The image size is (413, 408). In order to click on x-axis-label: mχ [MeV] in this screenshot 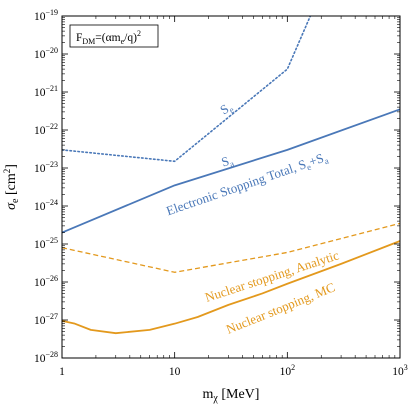, I will do `click(231, 395)`.